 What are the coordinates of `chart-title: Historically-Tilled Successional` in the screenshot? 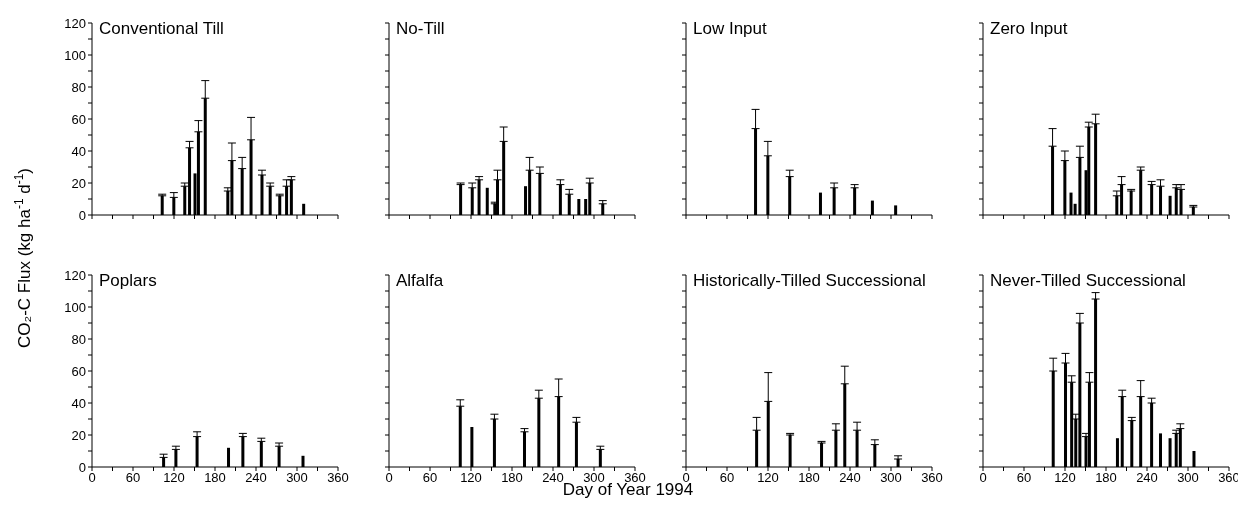 It's located at (809, 281).